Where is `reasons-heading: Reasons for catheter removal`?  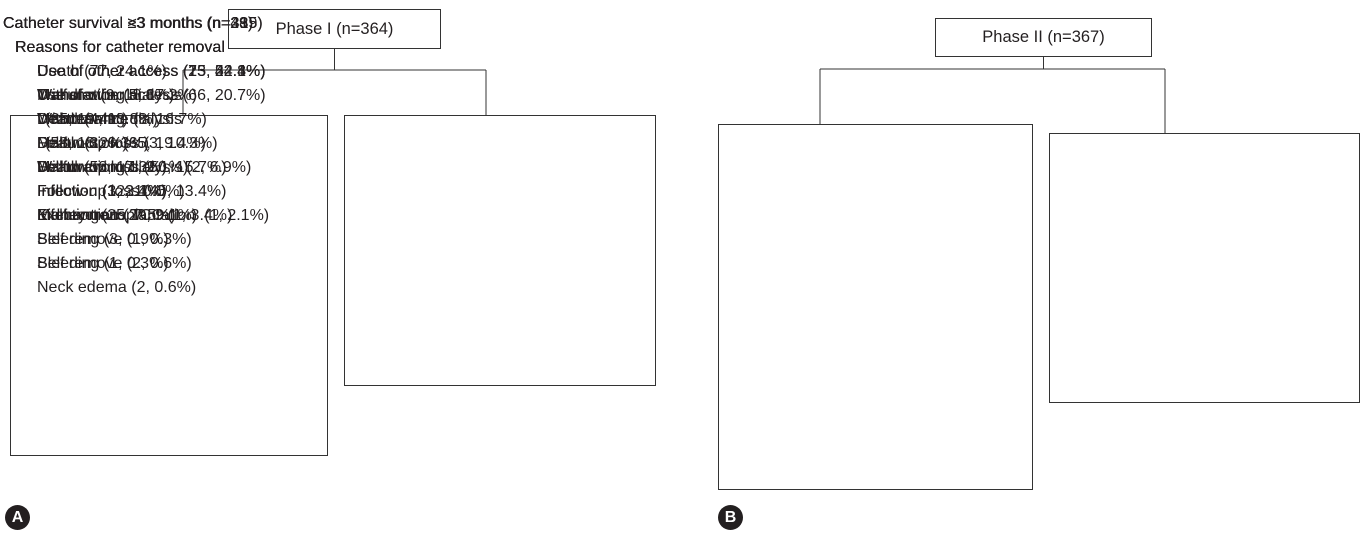 reasons-heading: Reasons for catheter removal is located at coordinates (120, 47).